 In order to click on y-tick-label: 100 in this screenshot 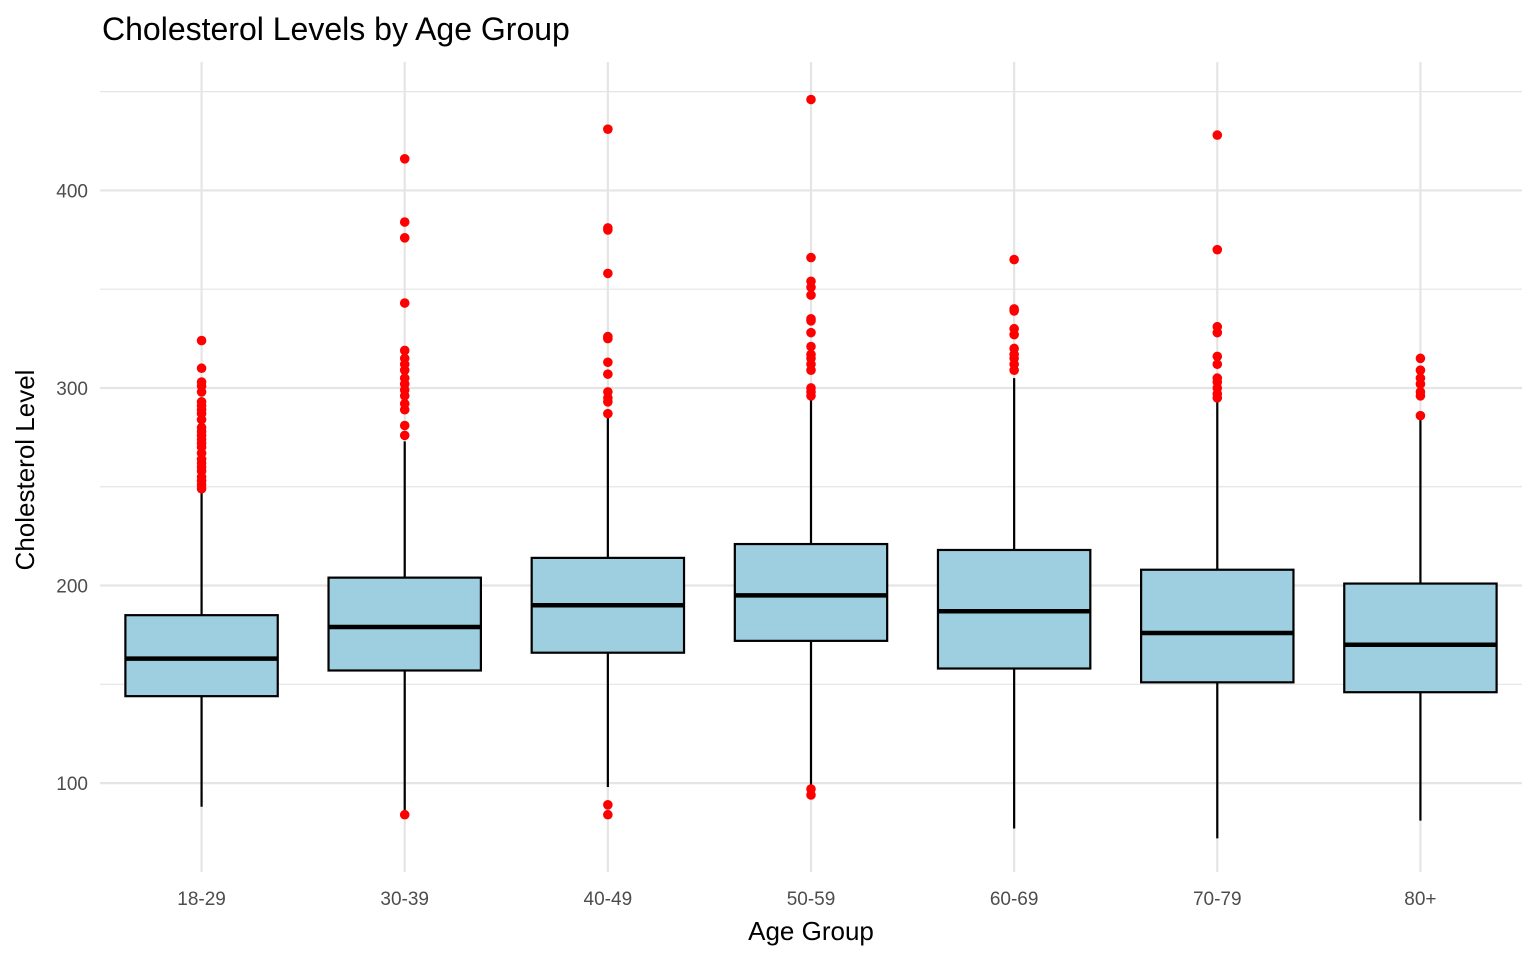, I will do `click(72, 784)`.